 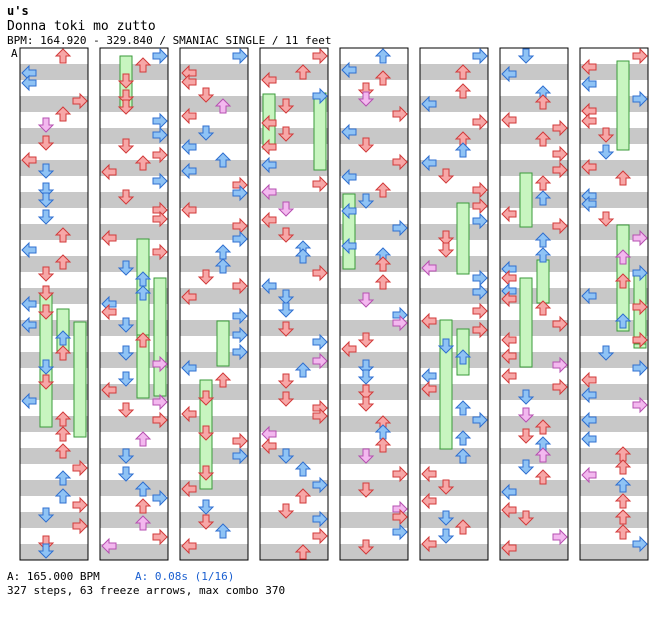 I want to click on song-title: Donna toki mo zutto, so click(x=81, y=26).